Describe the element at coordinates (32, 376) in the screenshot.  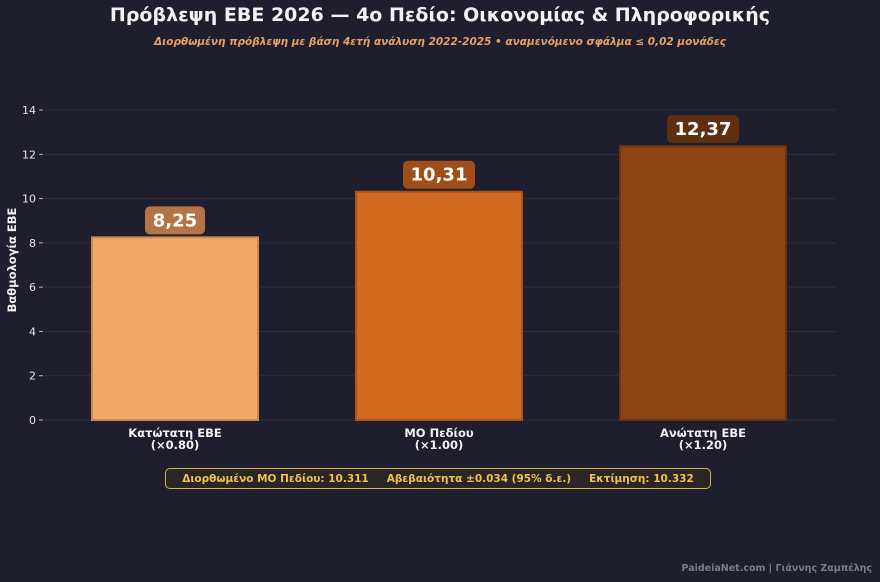
I see `y-tick-label: 2` at that location.